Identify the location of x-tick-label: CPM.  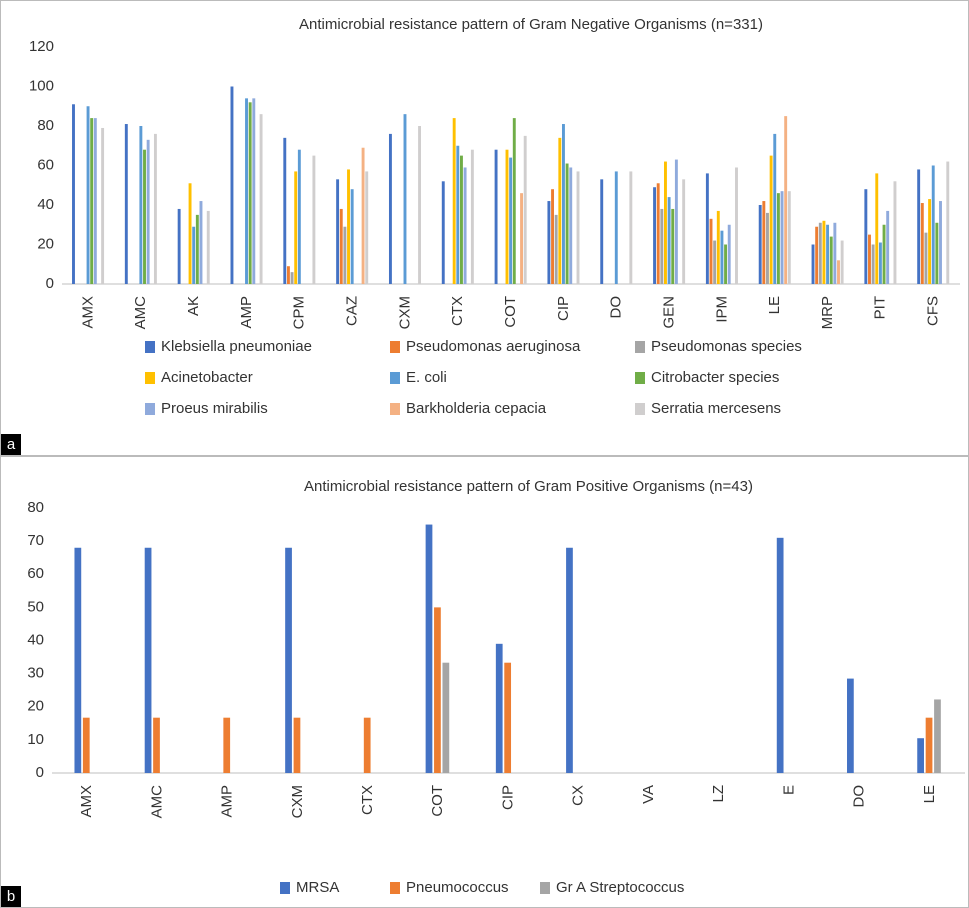
(299, 312).